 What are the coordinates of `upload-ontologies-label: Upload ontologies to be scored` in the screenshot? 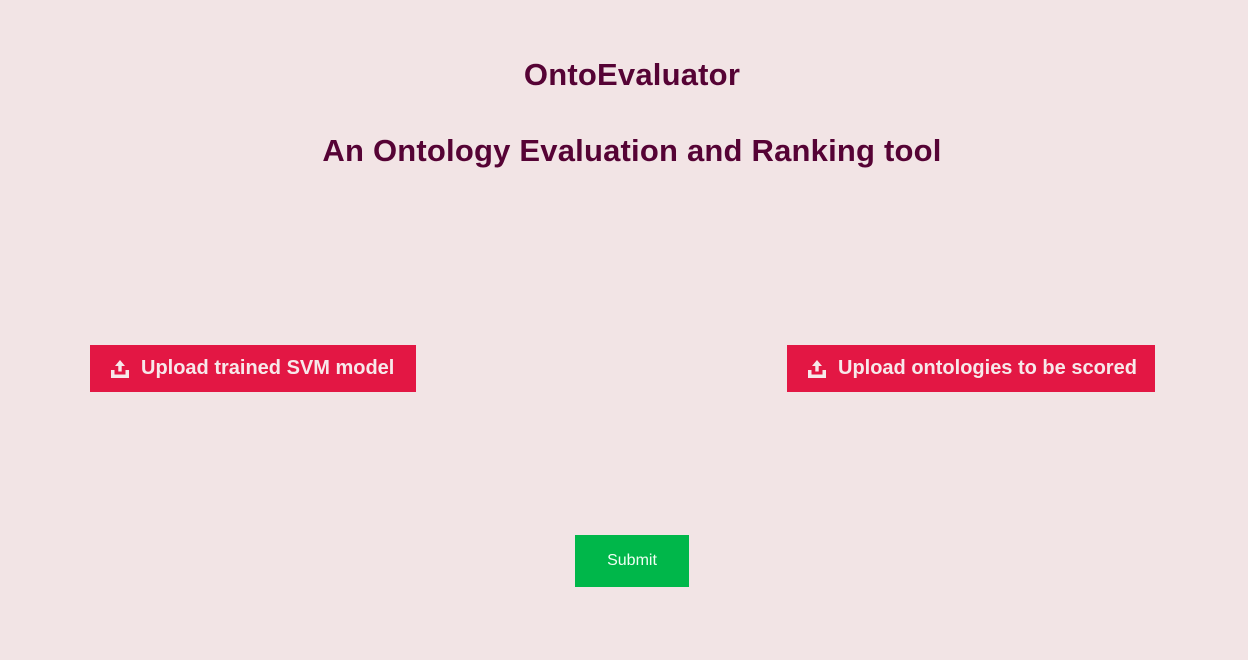 It's located at (987, 368).